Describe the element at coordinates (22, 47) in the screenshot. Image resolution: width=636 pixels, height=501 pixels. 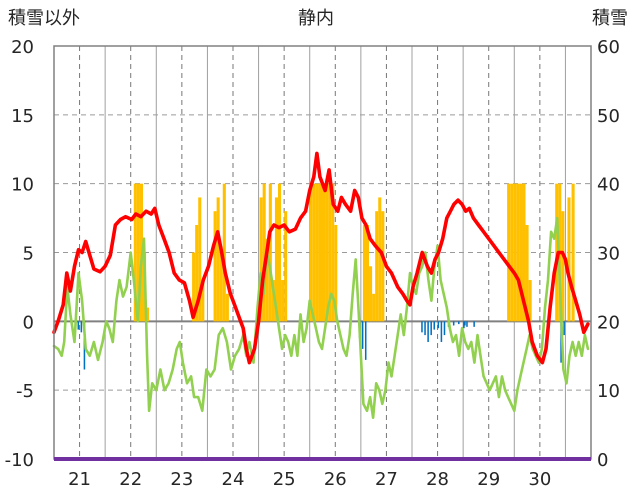
I see `left-tick-label-0: 20` at that location.